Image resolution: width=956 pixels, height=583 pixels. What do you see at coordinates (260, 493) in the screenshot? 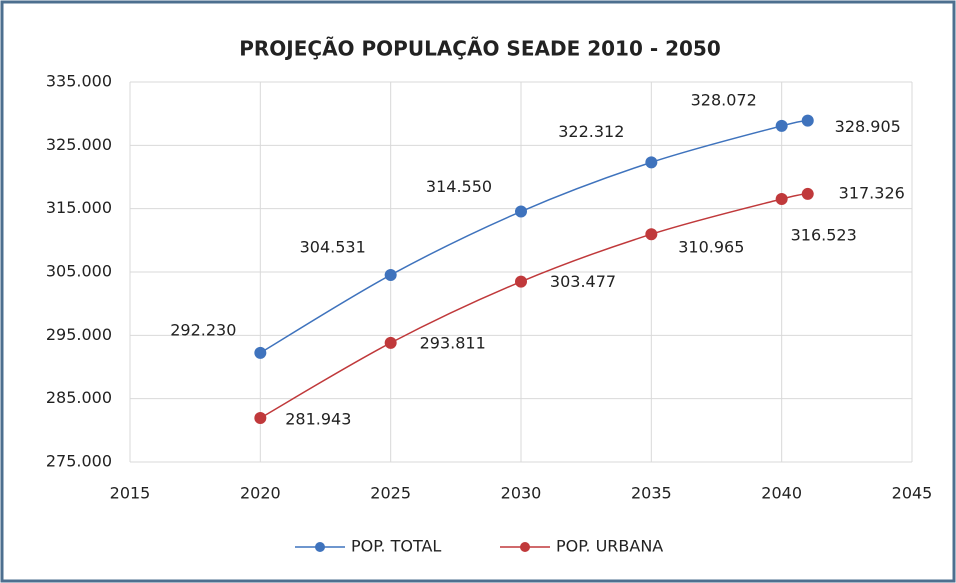
I see `x-tick-label: 2020` at bounding box center [260, 493].